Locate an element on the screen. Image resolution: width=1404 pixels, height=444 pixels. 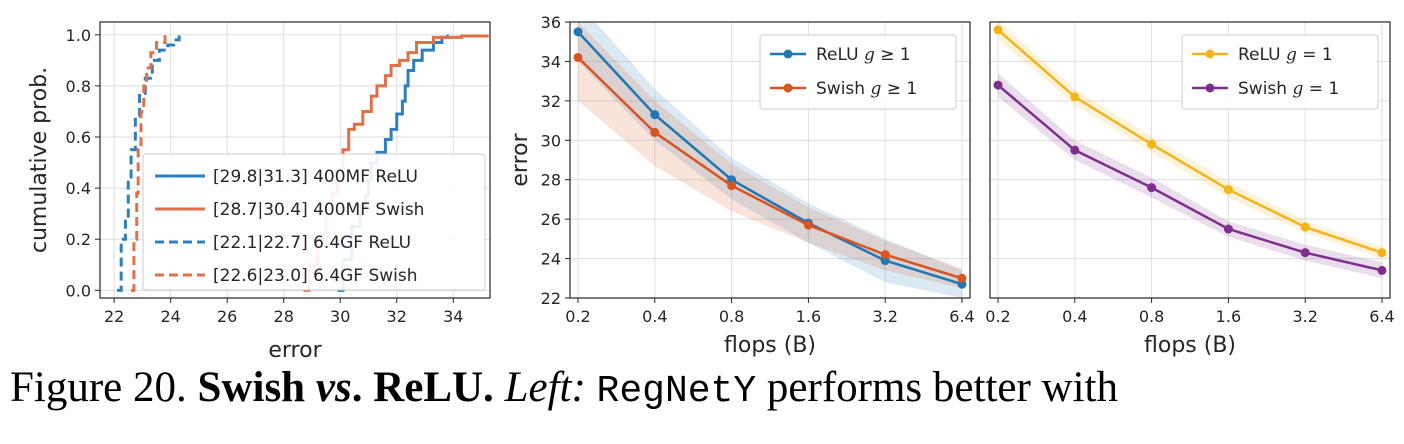
caption-vs: vs is located at coordinates (333, 387).